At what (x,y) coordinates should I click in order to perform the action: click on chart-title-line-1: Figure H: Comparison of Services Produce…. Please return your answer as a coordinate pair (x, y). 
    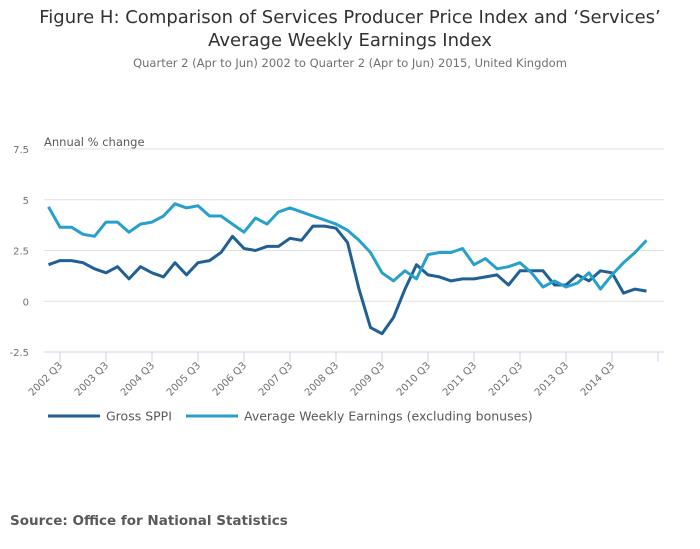
    Looking at the image, I should click on (350, 17).